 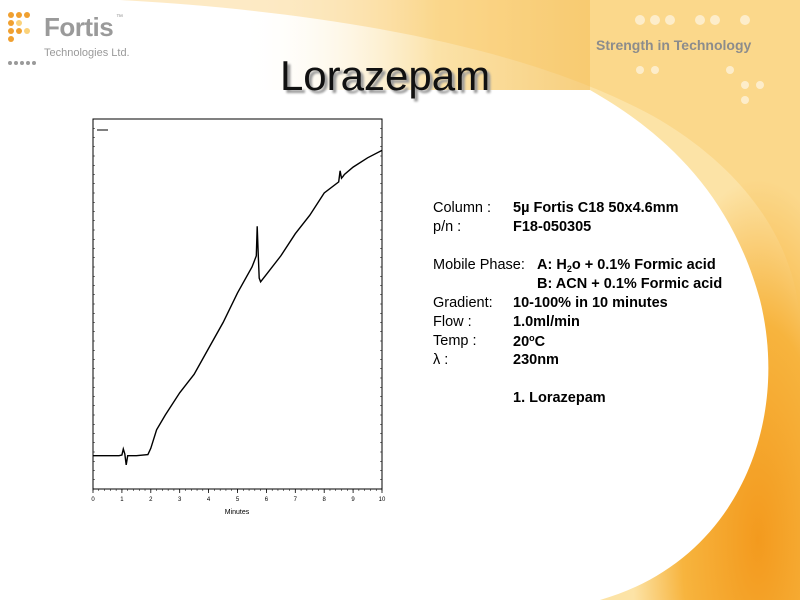 I want to click on temp-label: Temp :, so click(x=455, y=341).